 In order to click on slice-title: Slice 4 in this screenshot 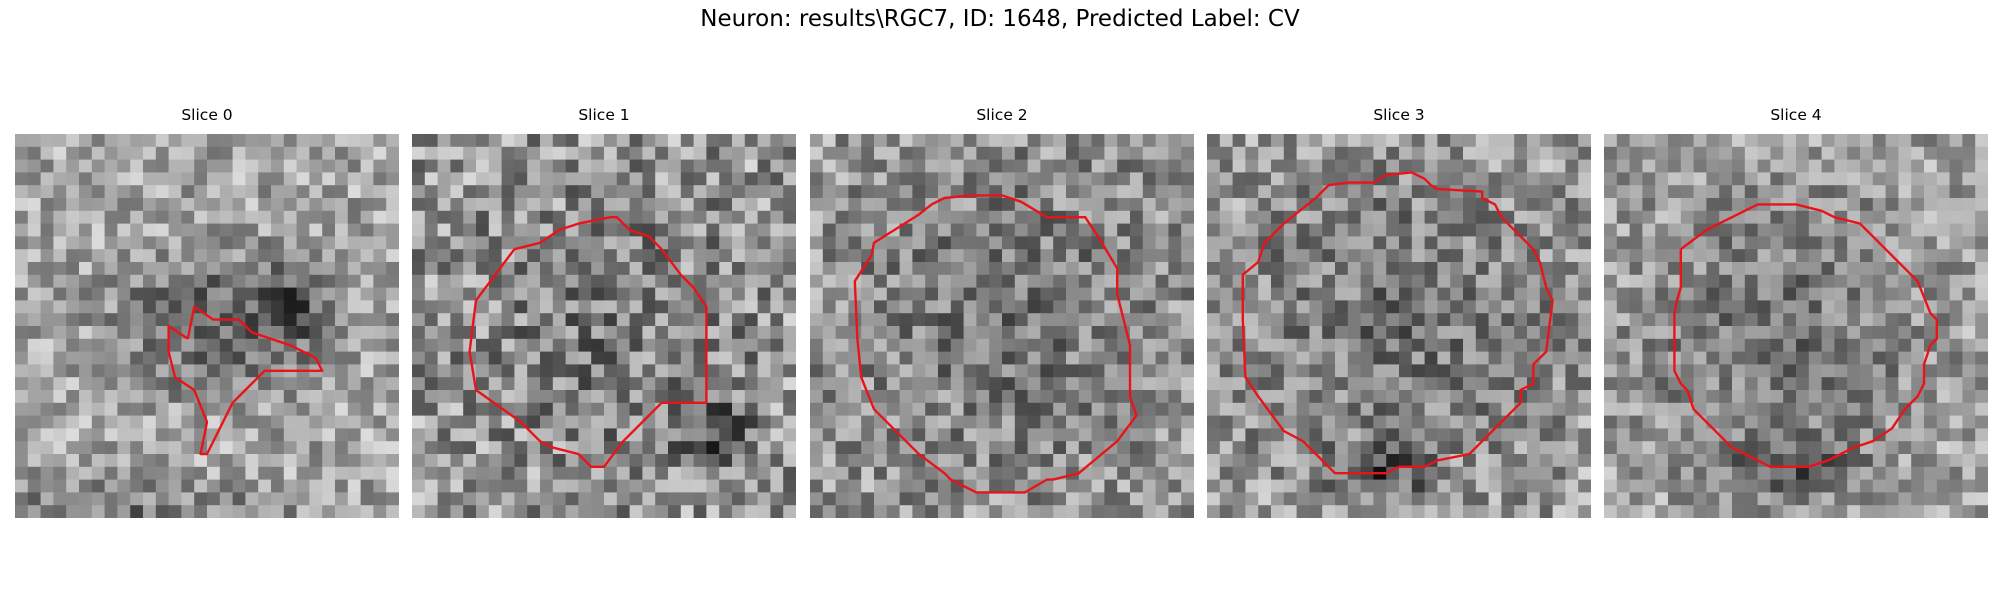, I will do `click(1796, 115)`.